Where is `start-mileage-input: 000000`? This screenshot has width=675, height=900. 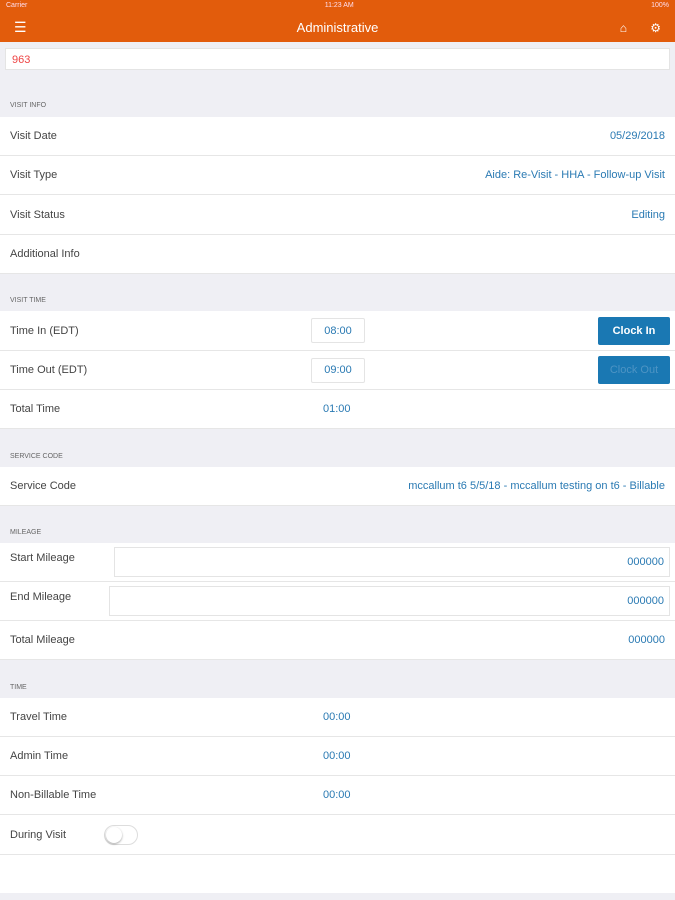 start-mileage-input: 000000 is located at coordinates (392, 562).